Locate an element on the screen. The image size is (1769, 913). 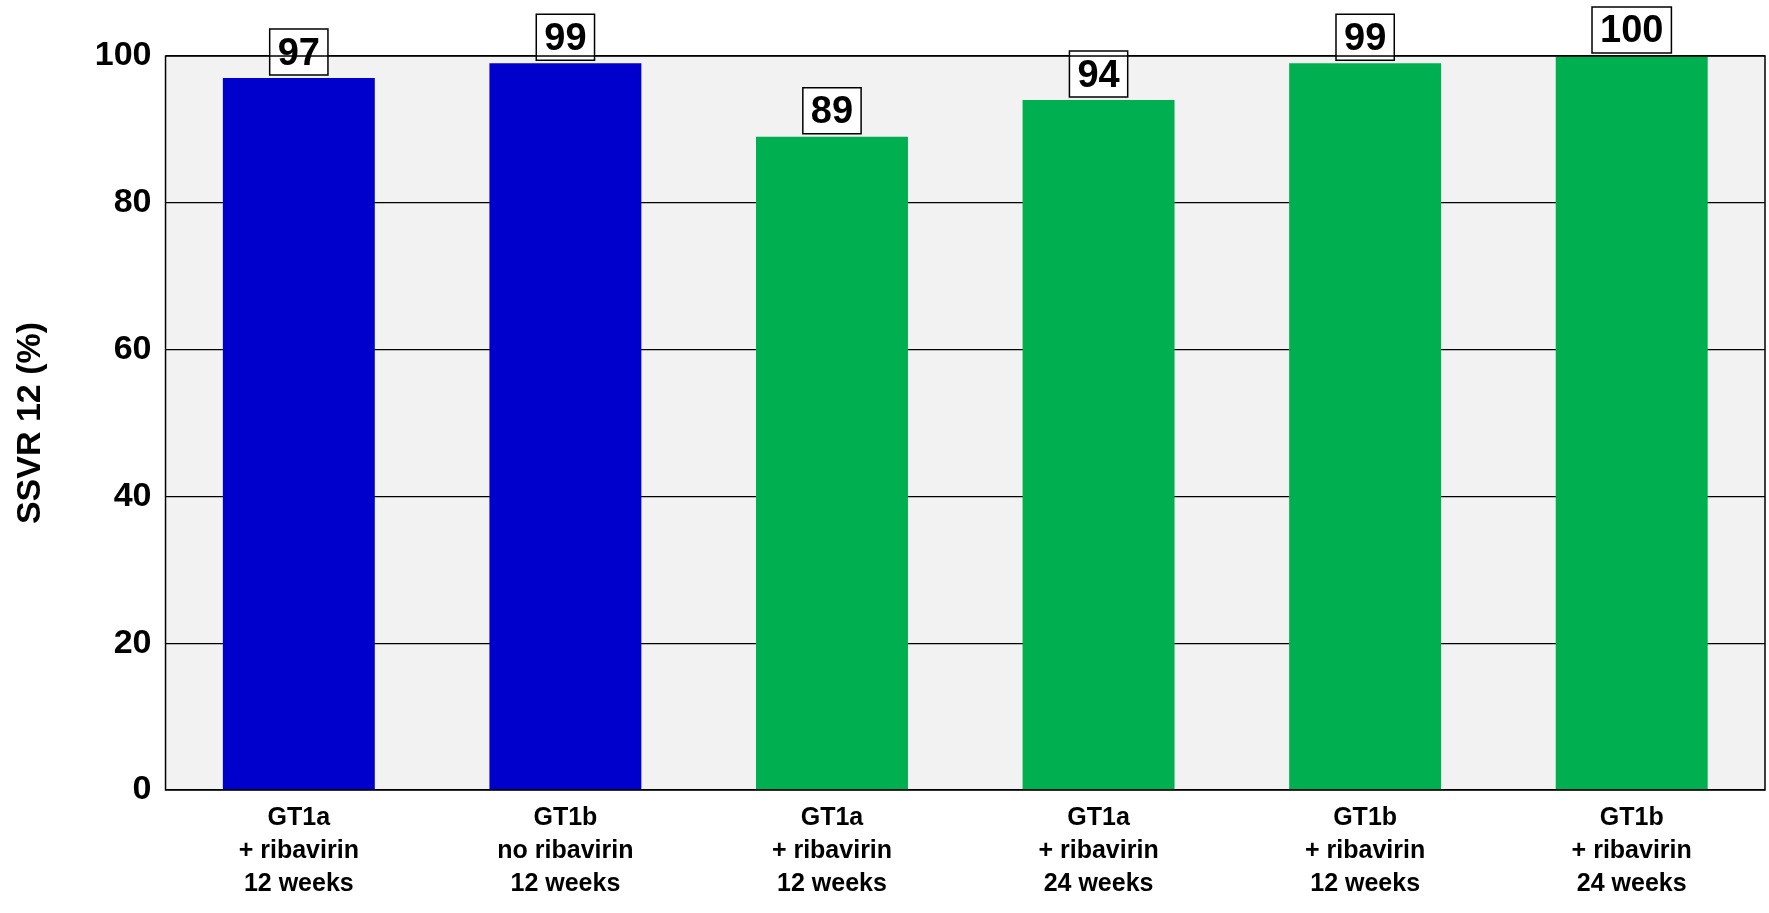
data-label: 89 is located at coordinates (832, 110).